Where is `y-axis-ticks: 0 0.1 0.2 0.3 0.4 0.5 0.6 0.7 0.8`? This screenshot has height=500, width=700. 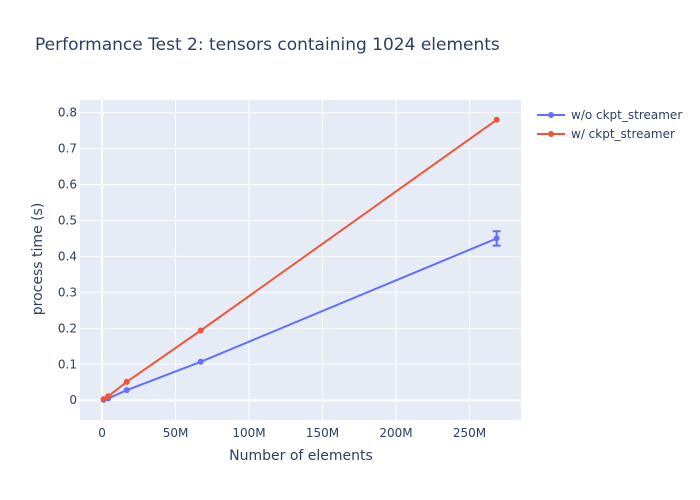 y-axis-ticks: 0 0.1 0.2 0.3 0.4 0.5 0.6 0.7 0.8 is located at coordinates (67, 257).